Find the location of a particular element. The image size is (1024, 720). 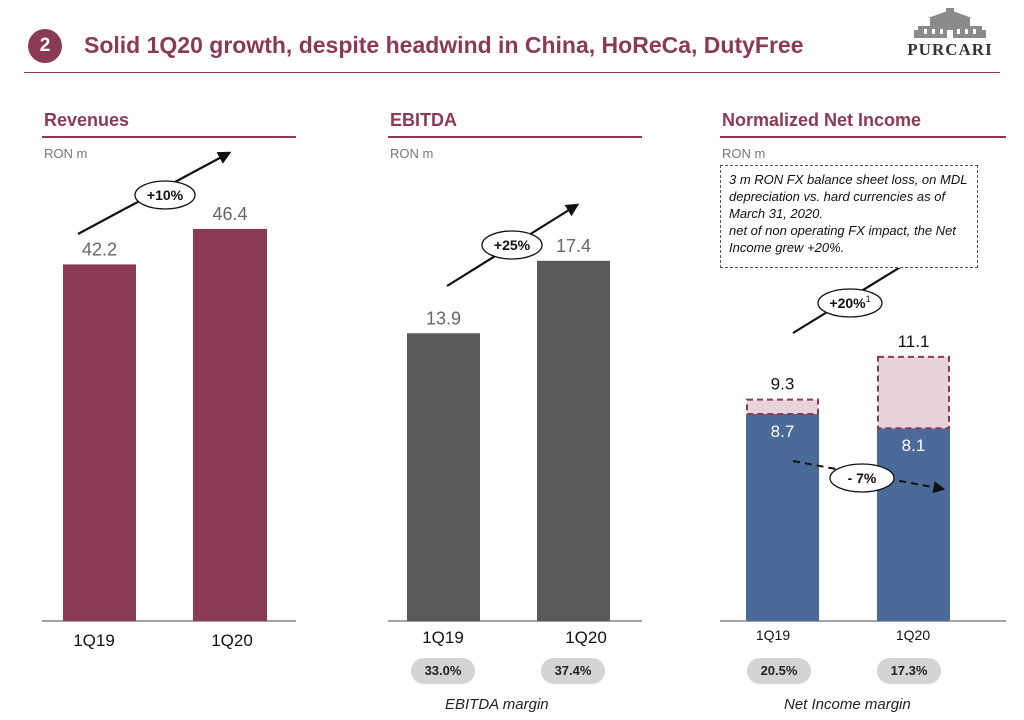

net-income-total-label: 11.1 is located at coordinates (914, 341).